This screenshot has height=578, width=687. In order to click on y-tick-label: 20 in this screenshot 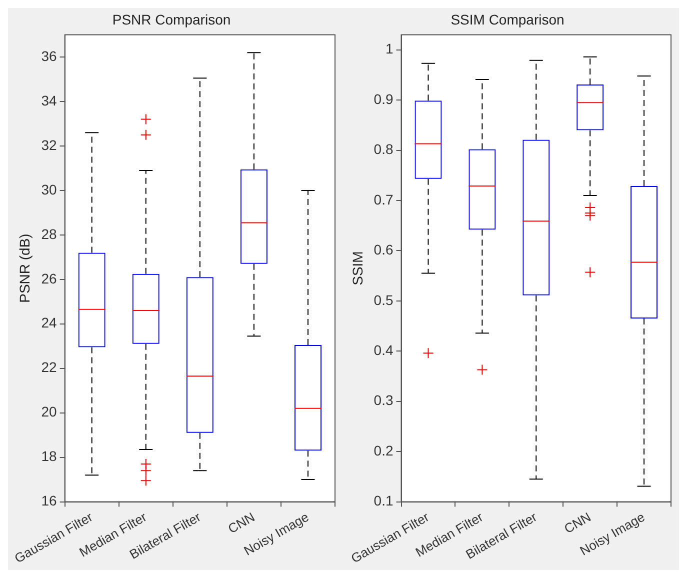, I will do `click(49, 412)`.